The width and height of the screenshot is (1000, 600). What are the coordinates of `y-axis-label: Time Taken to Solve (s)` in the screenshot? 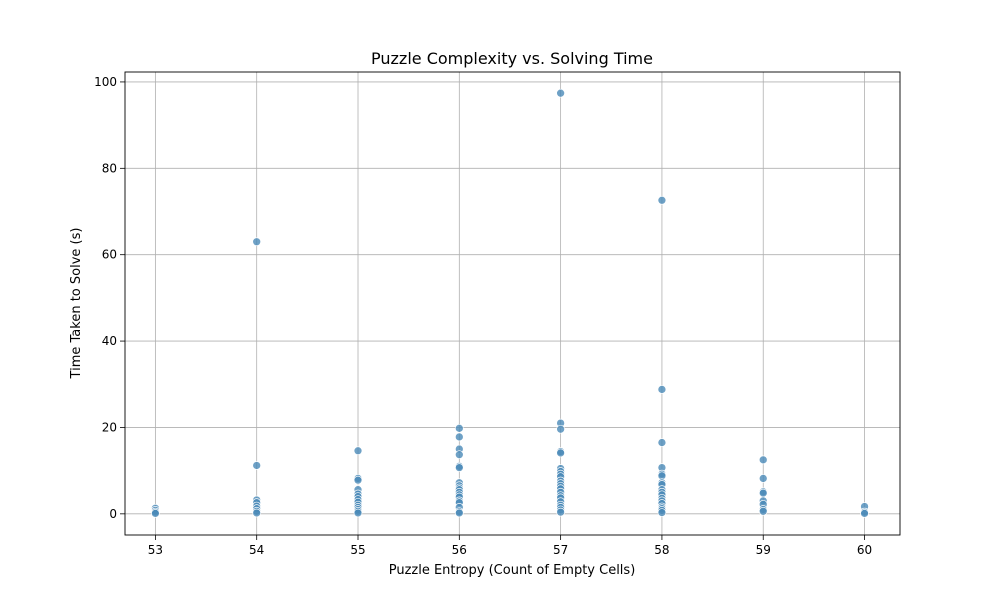 It's located at (76, 304).